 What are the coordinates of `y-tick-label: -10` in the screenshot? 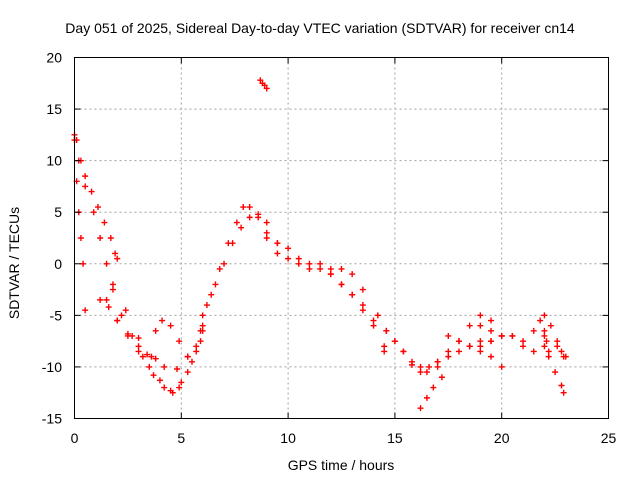 It's located at (52, 367).